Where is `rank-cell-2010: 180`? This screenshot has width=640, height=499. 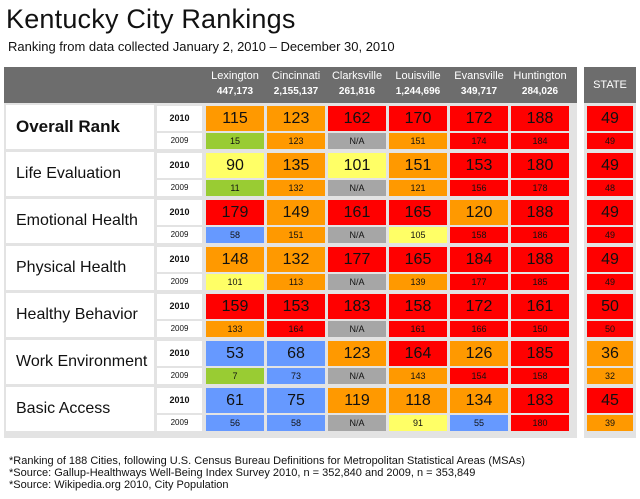 rank-cell-2010: 180 is located at coordinates (540, 165).